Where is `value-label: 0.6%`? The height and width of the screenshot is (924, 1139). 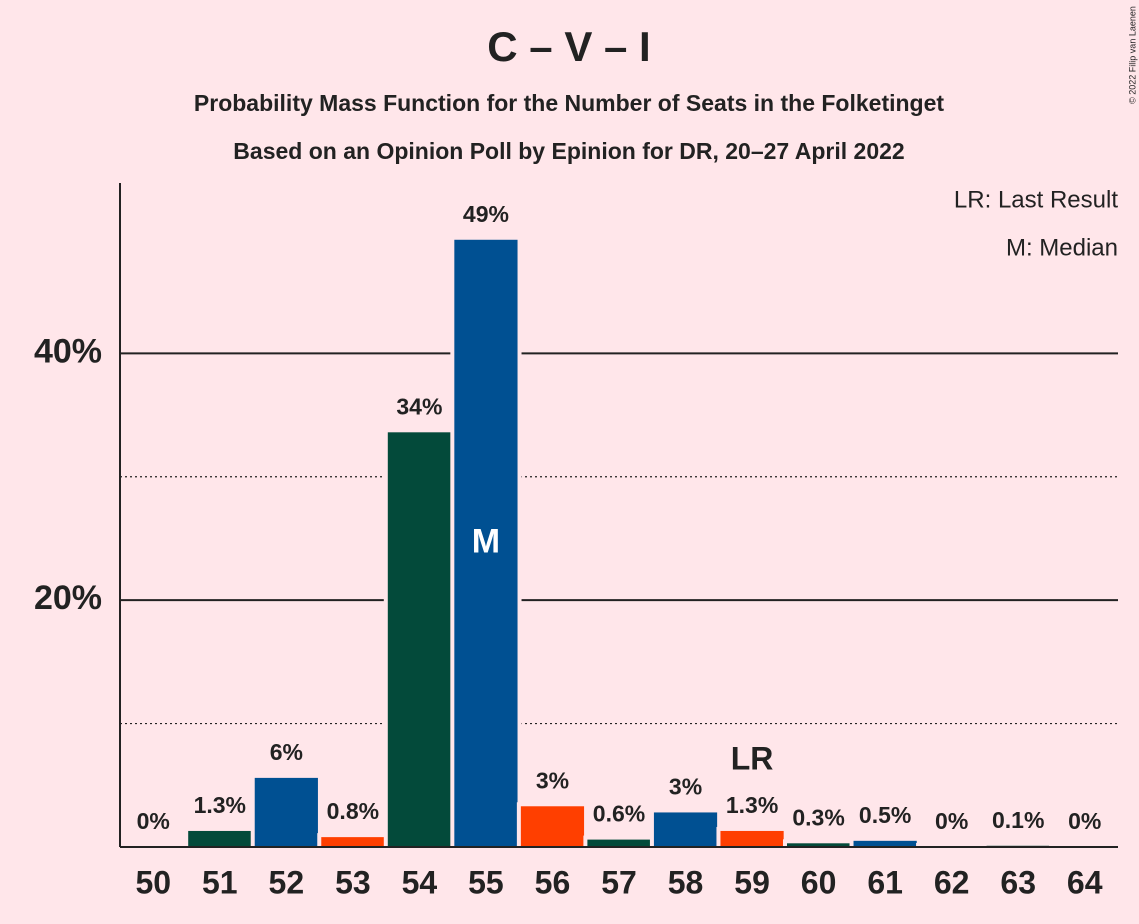
value-label: 0.6% is located at coordinates (619, 814).